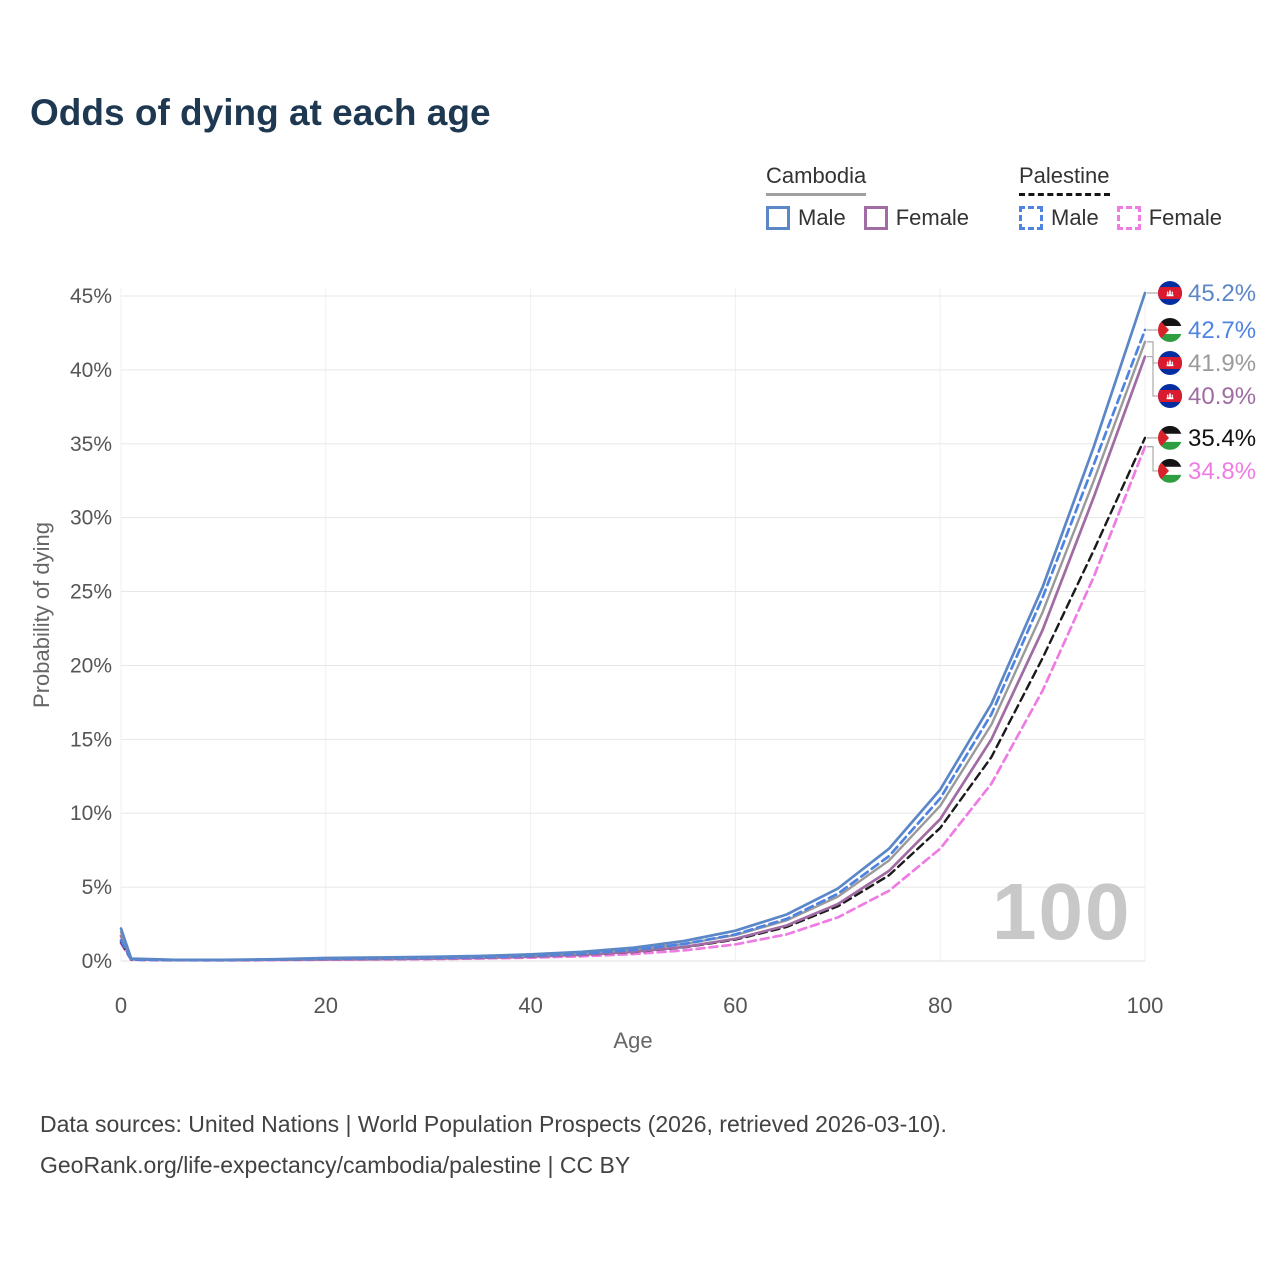 Image resolution: width=1280 pixels, height=1280 pixels. What do you see at coordinates (822, 217) in the screenshot?
I see `legend-label-cambodia-male: Male` at bounding box center [822, 217].